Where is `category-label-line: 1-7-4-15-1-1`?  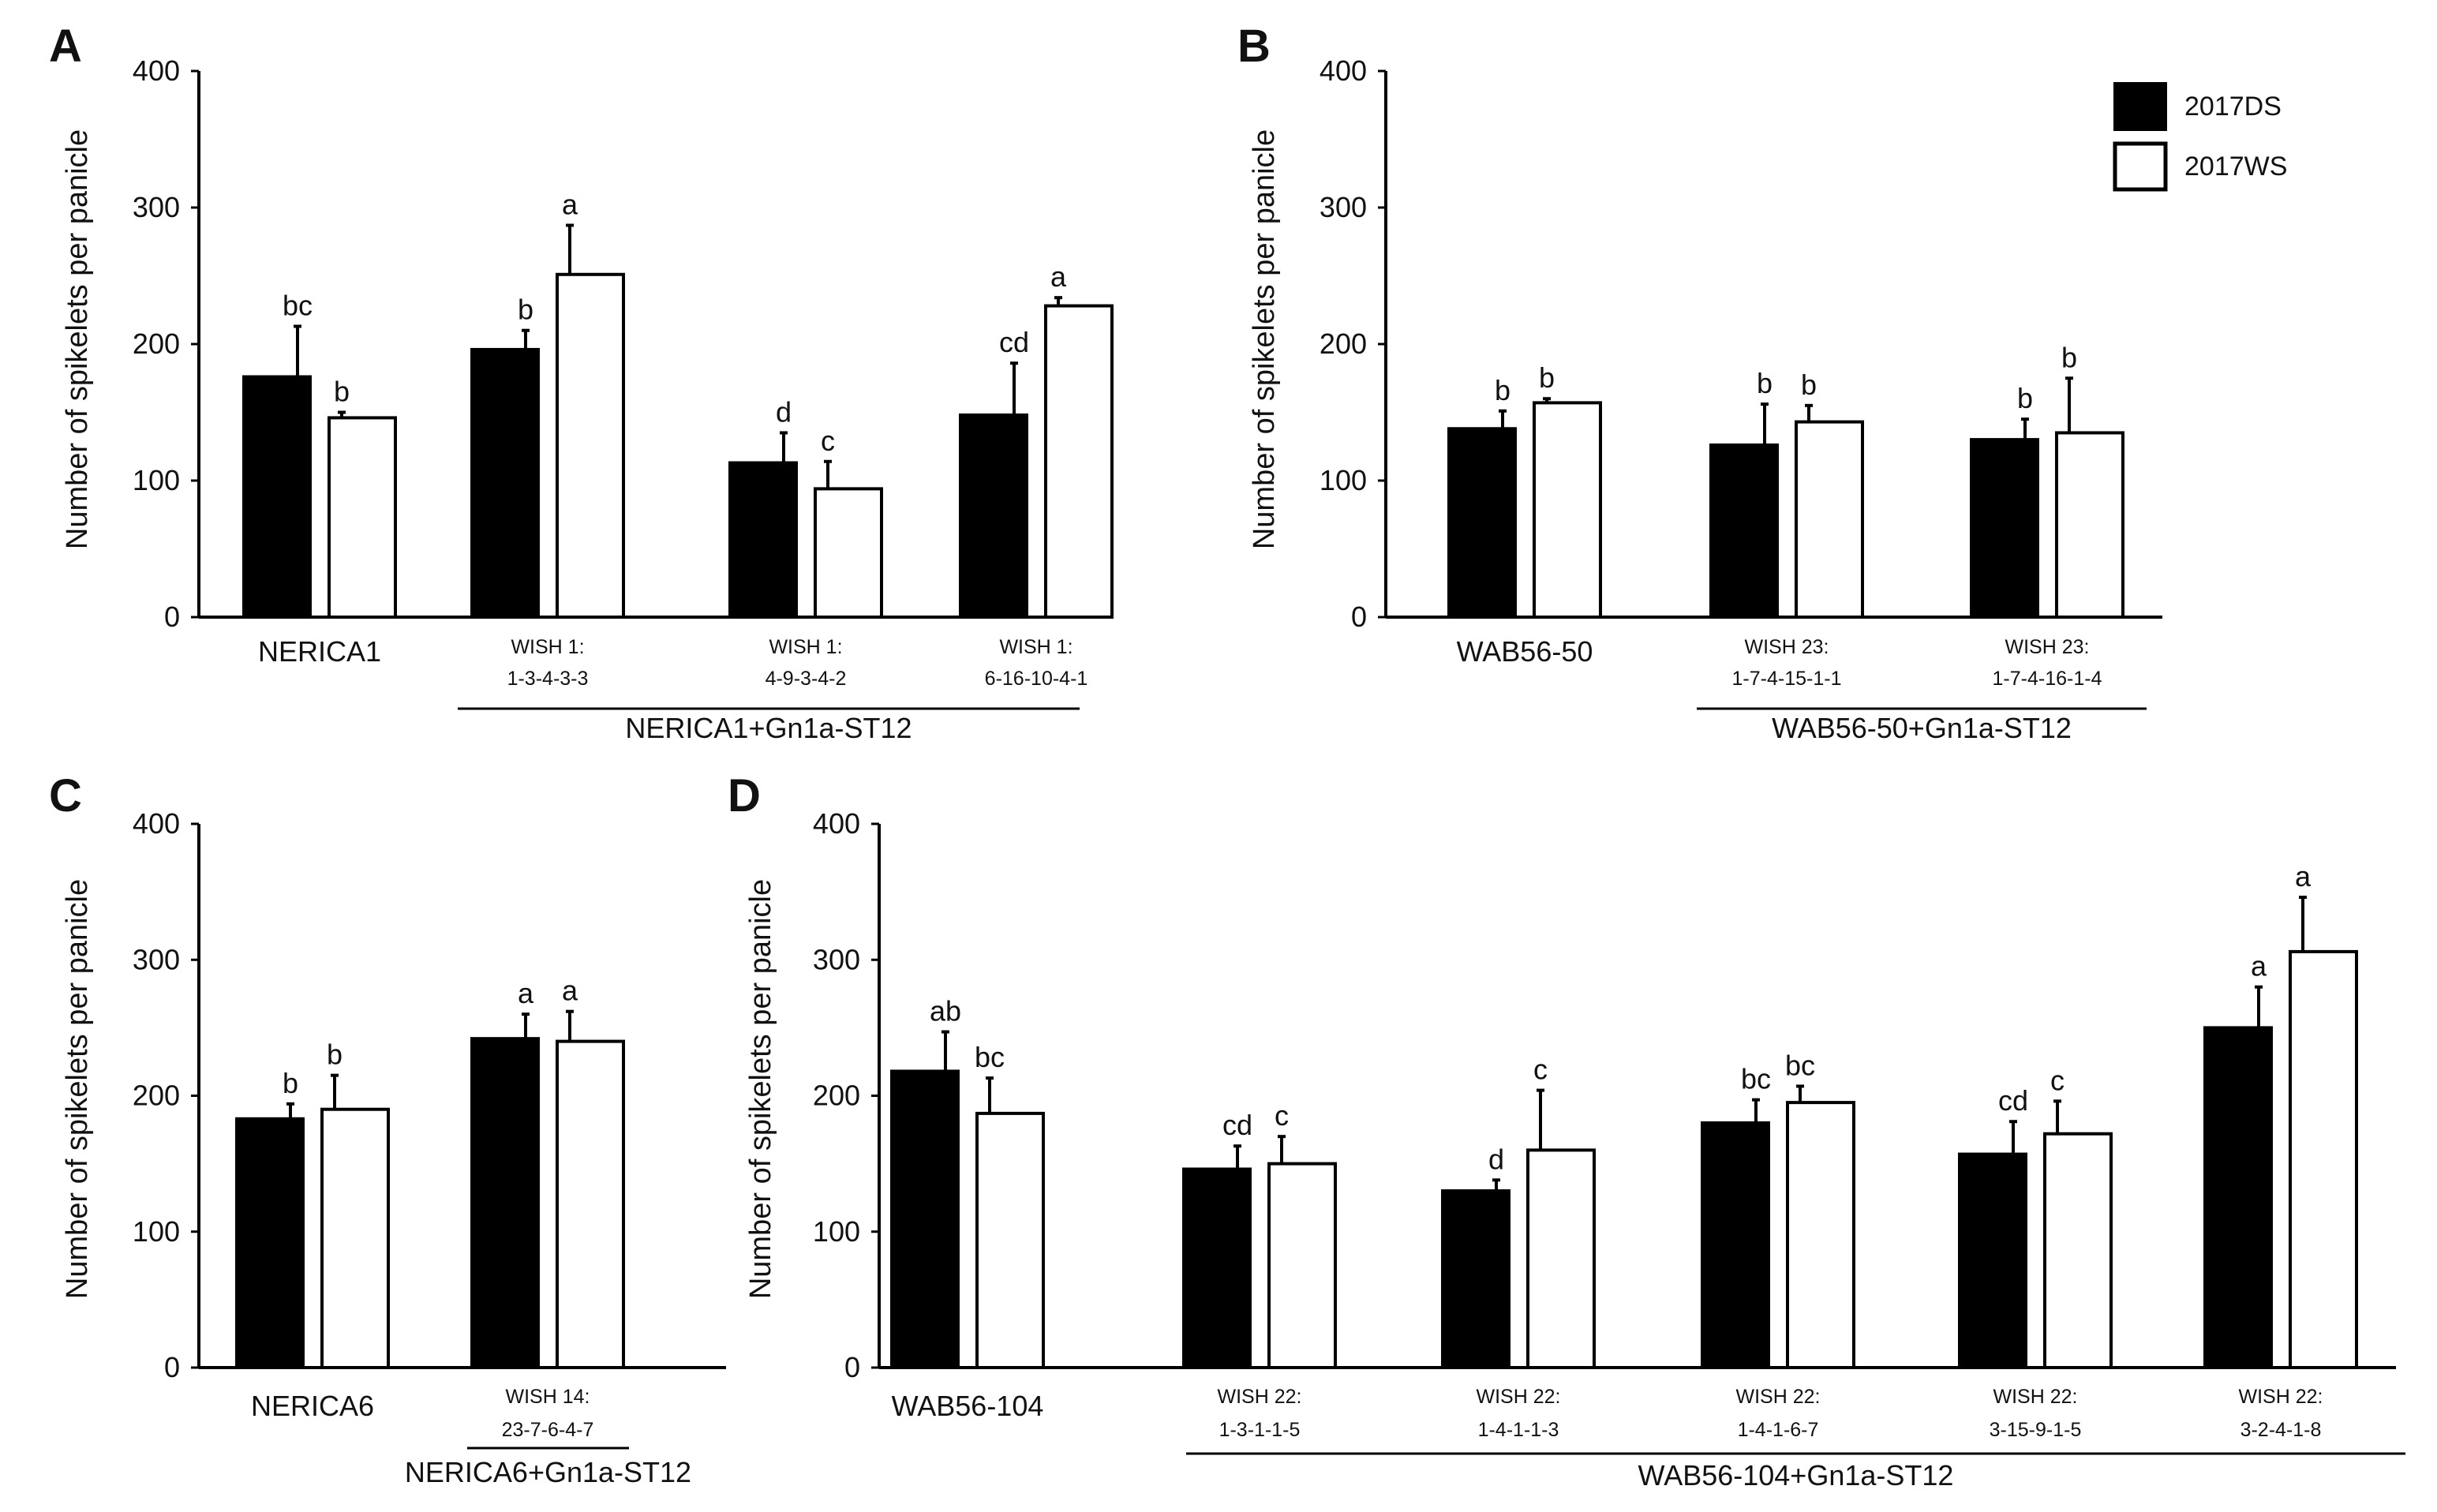
category-label-line: 1-7-4-15-1-1 is located at coordinates (1787, 679).